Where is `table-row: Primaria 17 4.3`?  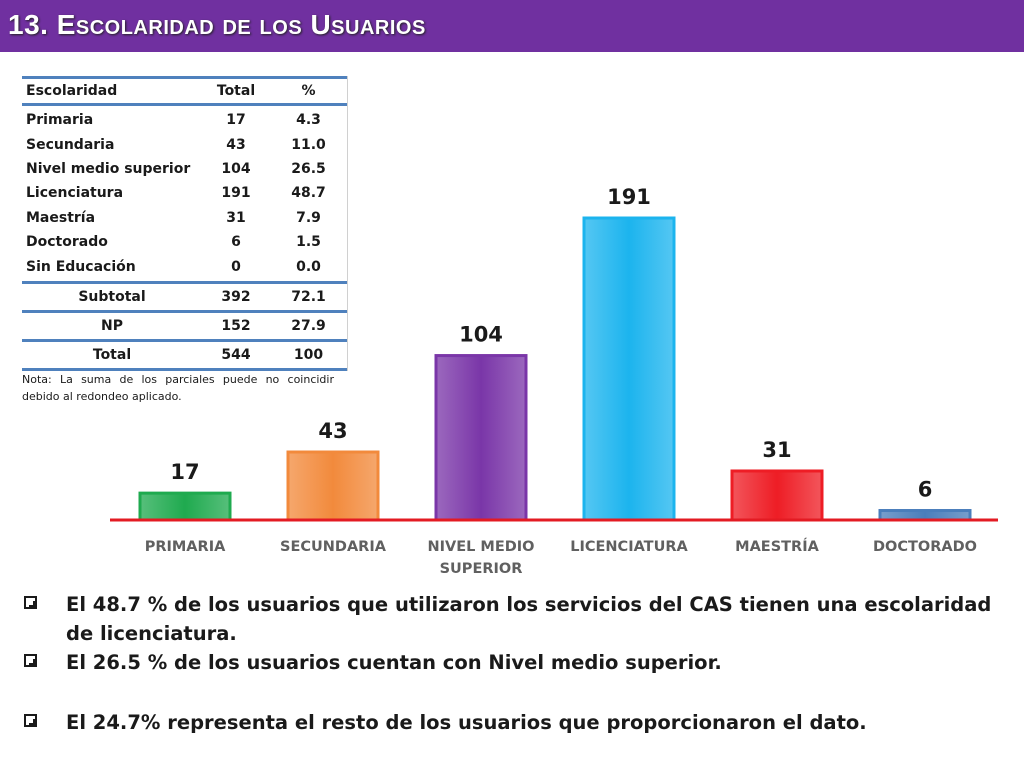
table-row: Primaria 17 4.3 is located at coordinates (184, 120).